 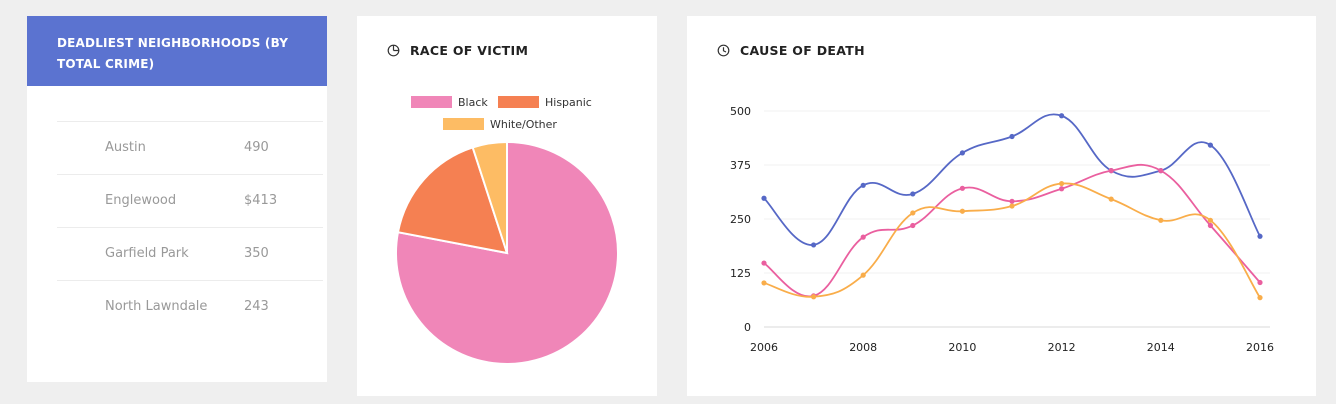 I want to click on legend-label: Hispanic, so click(x=568, y=102).